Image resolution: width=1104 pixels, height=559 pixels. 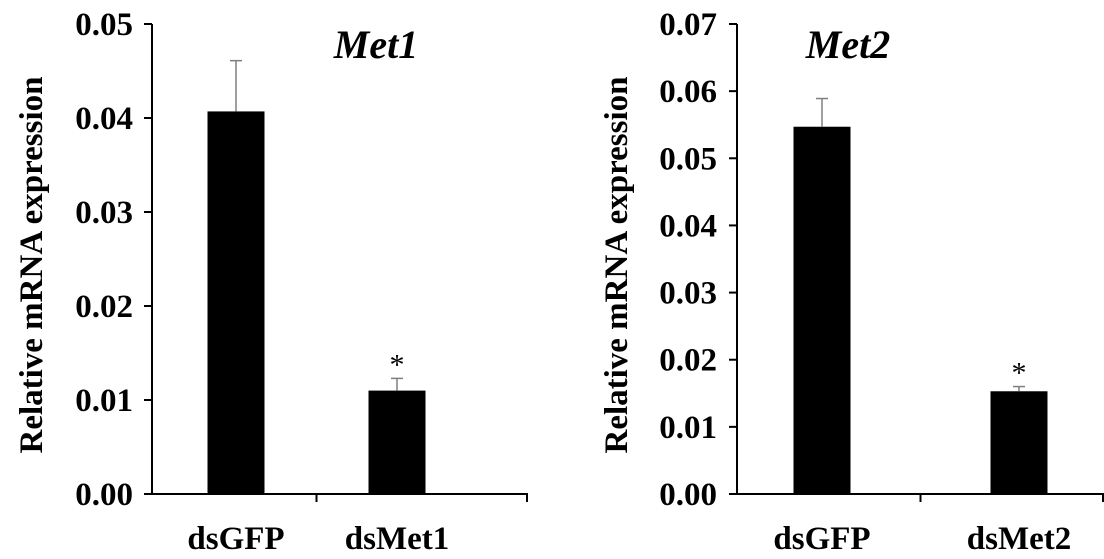 What do you see at coordinates (847, 44) in the screenshot?
I see `chart-title: Met2` at bounding box center [847, 44].